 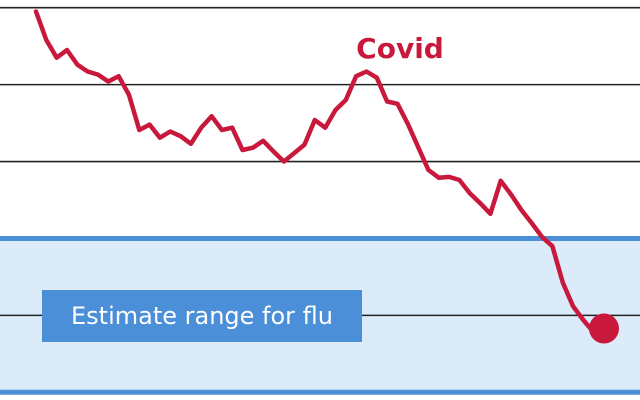 What do you see at coordinates (400, 48) in the screenshot?
I see `series-label: Covid` at bounding box center [400, 48].